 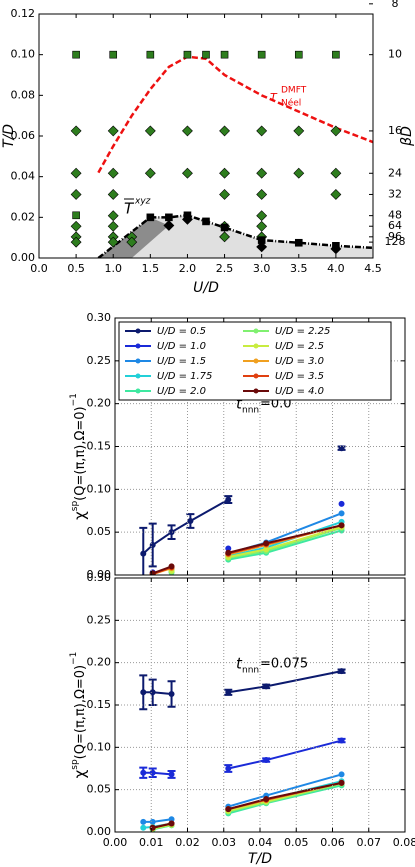 What do you see at coordinates (291, 103) in the screenshot?
I see `annotation-sub: Néel` at bounding box center [291, 103].